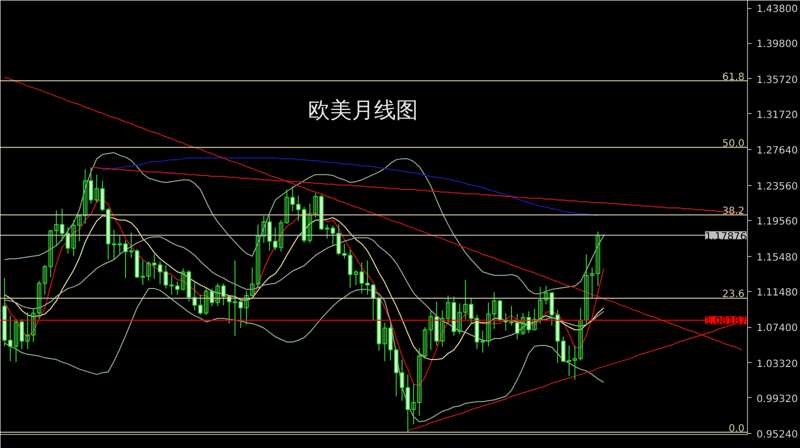 The width and height of the screenshot is (800, 448). What do you see at coordinates (777, 10) in the screenshot?
I see `y-tick-label: 1.43800` at bounding box center [777, 10].